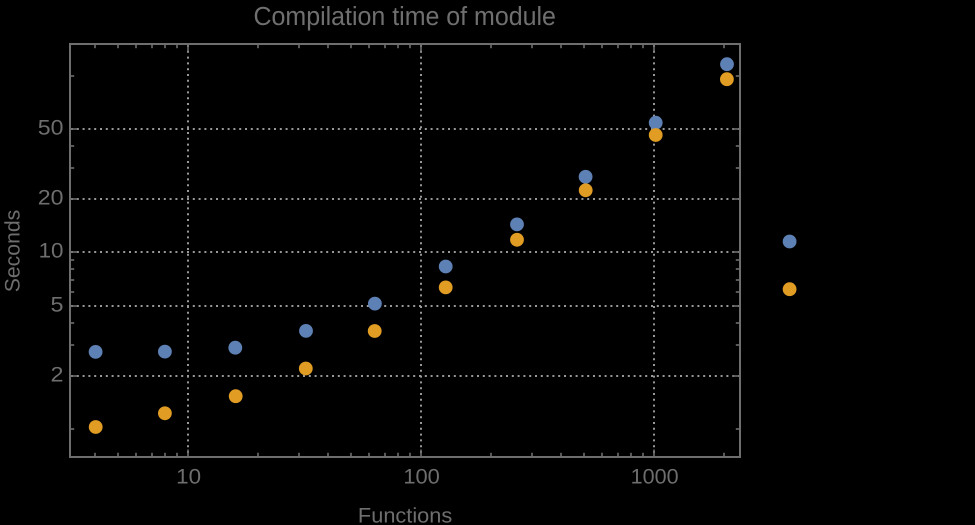 The height and width of the screenshot is (525, 975). Describe the element at coordinates (405, 16) in the screenshot. I see `svg-text: Compilation time of module` at that location.